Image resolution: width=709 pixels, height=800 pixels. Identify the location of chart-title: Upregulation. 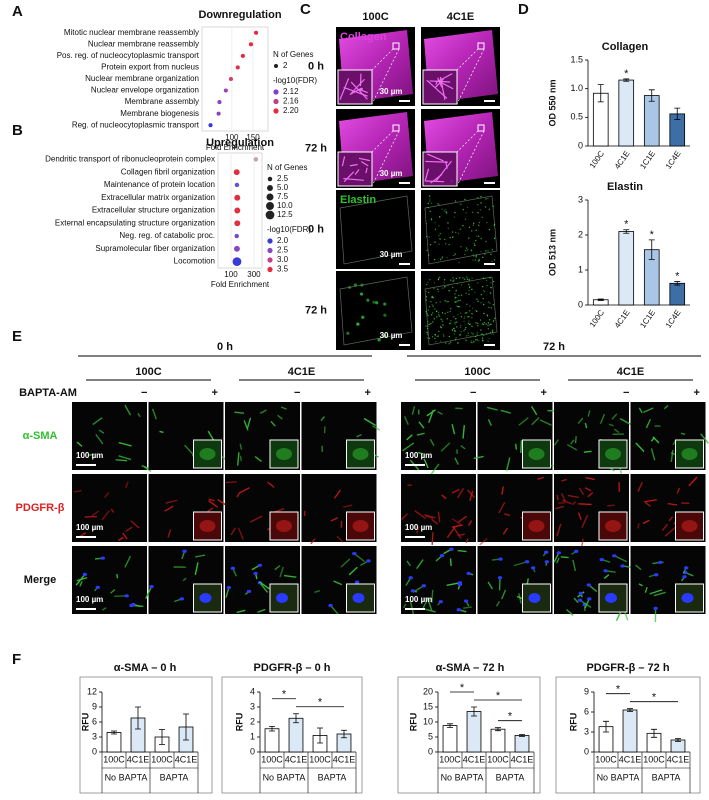
(240, 143).